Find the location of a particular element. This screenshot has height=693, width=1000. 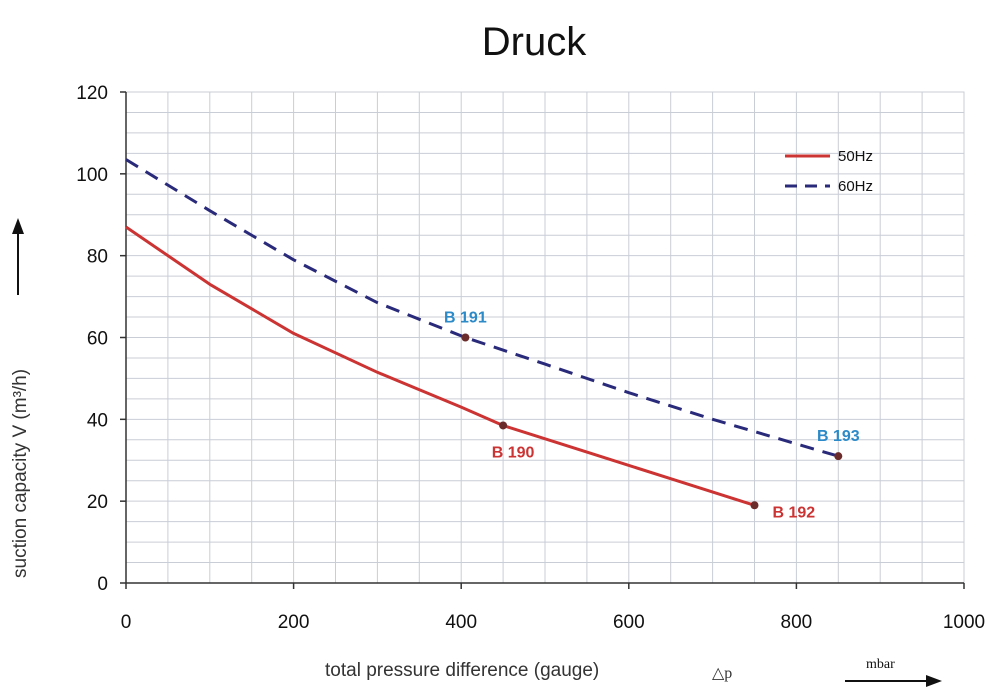

x-tick-label: 400 is located at coordinates (461, 622).